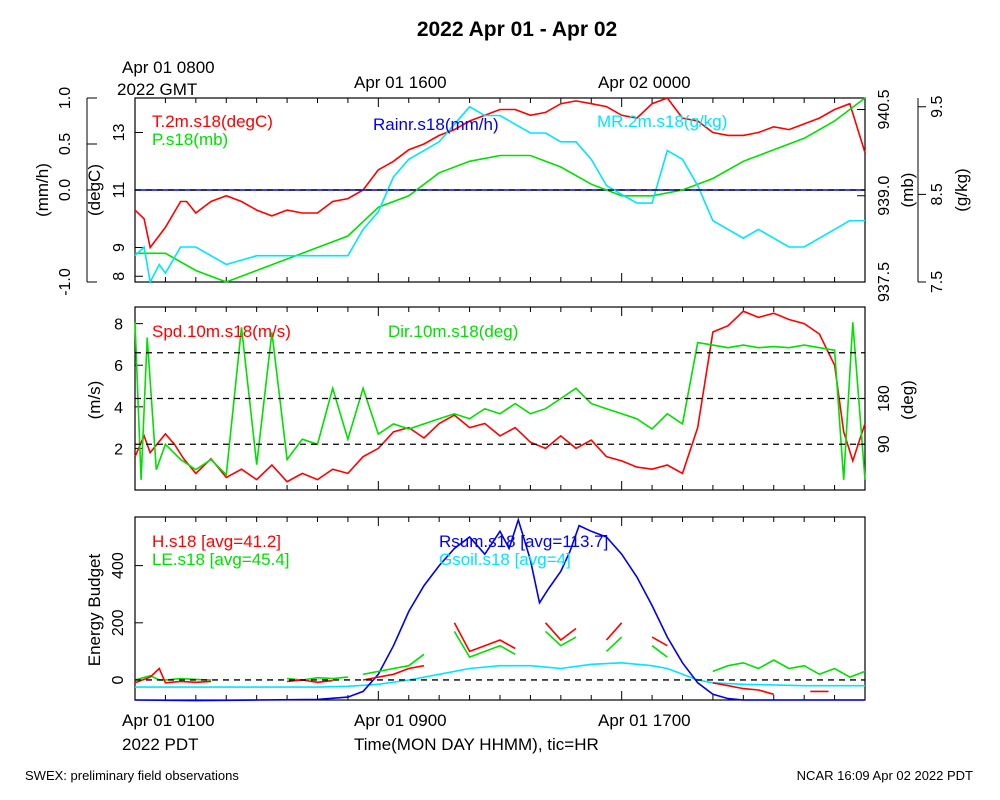 This screenshot has height=800, width=1000. I want to click on mid-series-green-line, so click(500, 401).